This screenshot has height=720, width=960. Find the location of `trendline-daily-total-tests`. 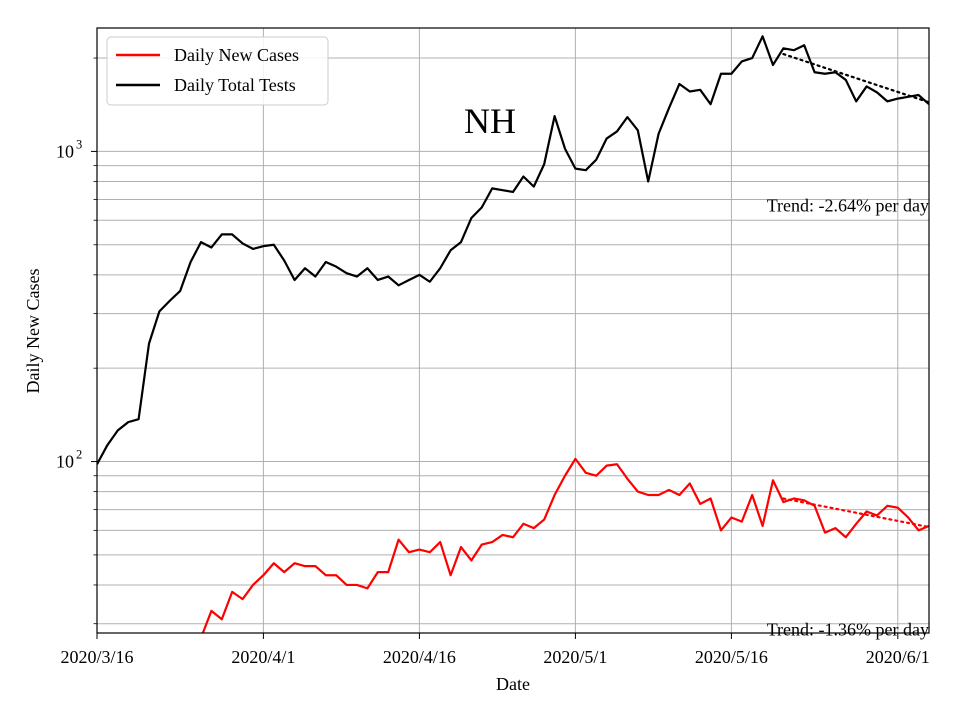

trendline-daily-total-tests is located at coordinates (855, 78).